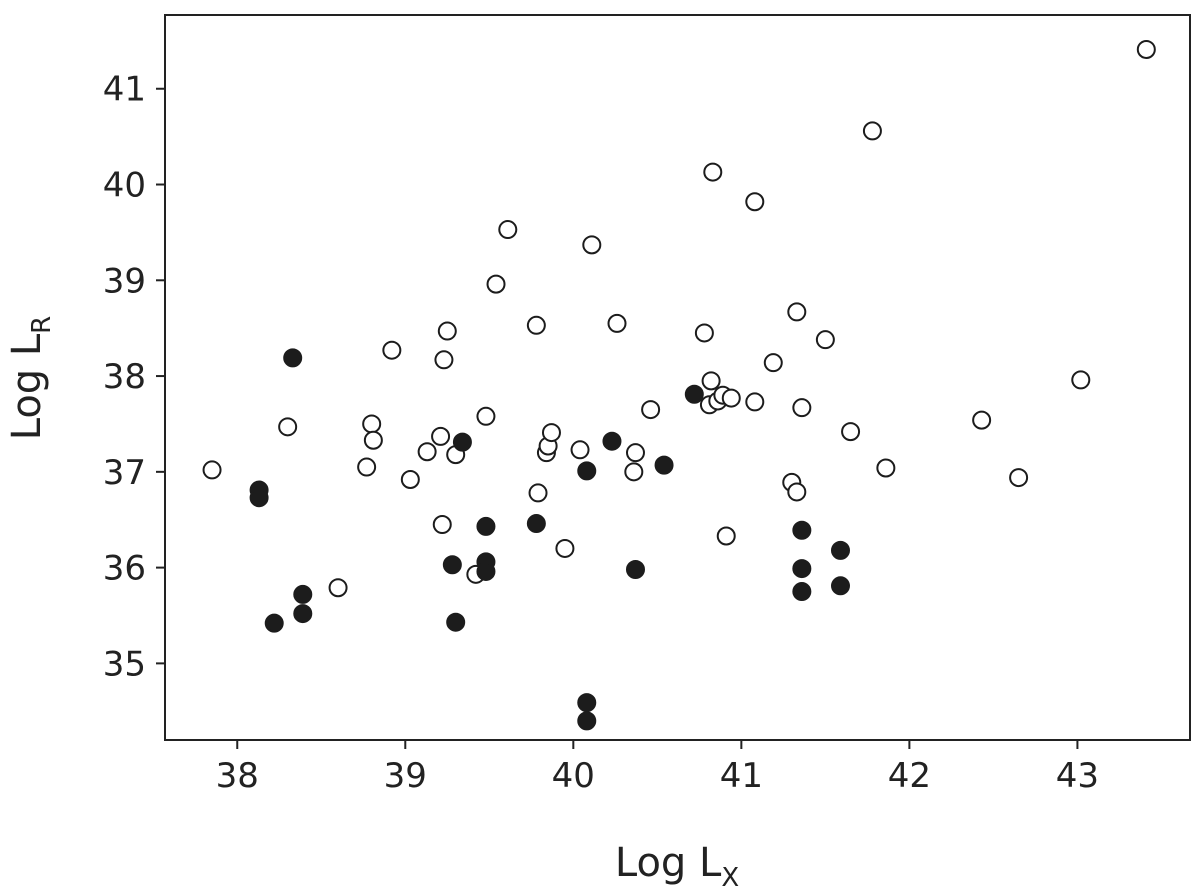 Image resolution: width=1200 pixels, height=889 pixels. I want to click on x-tick-label-41: 41, so click(741, 776).